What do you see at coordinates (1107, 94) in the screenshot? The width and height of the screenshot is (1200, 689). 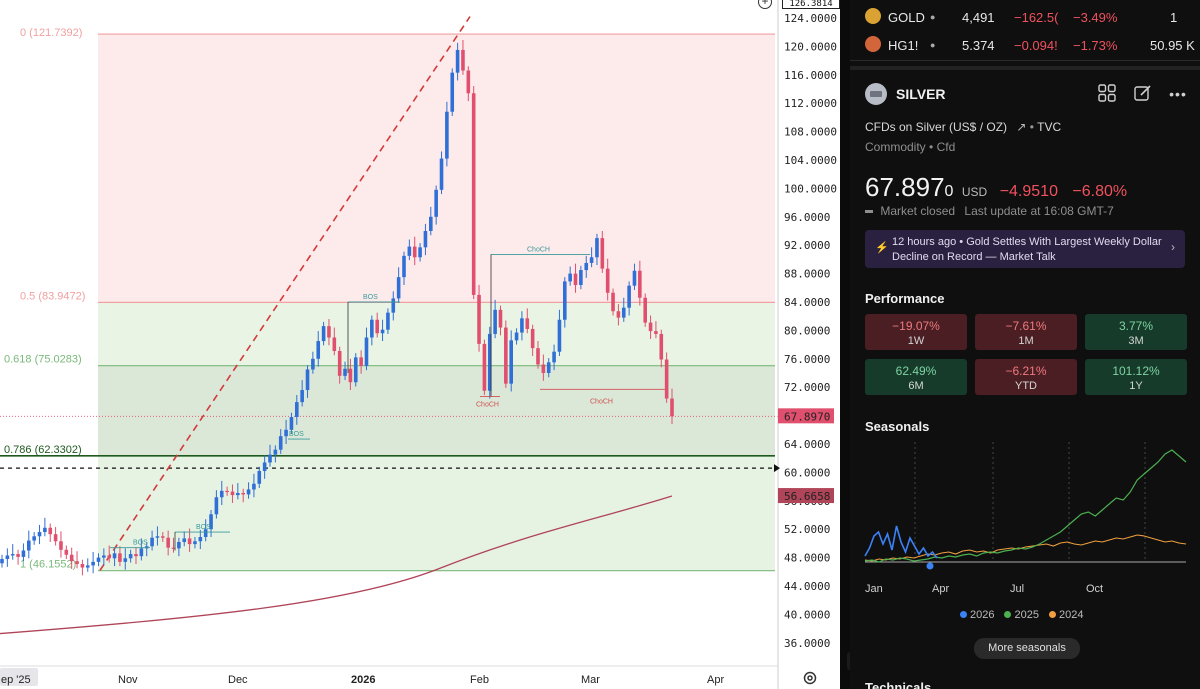 I see `grid-layout-icon` at bounding box center [1107, 94].